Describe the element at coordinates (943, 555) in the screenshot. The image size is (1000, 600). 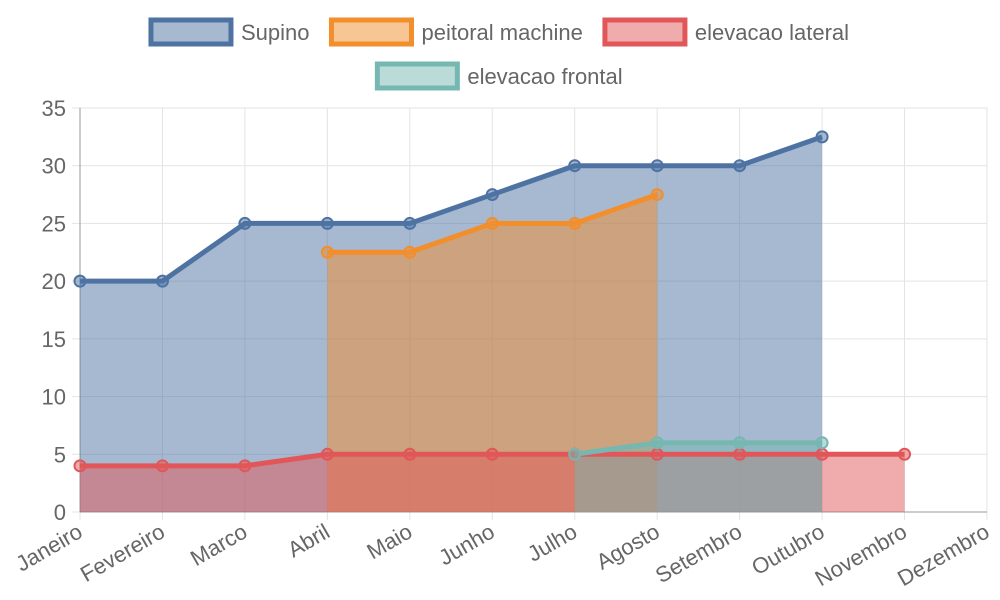
I see `x-tick-label: Dezembro` at that location.